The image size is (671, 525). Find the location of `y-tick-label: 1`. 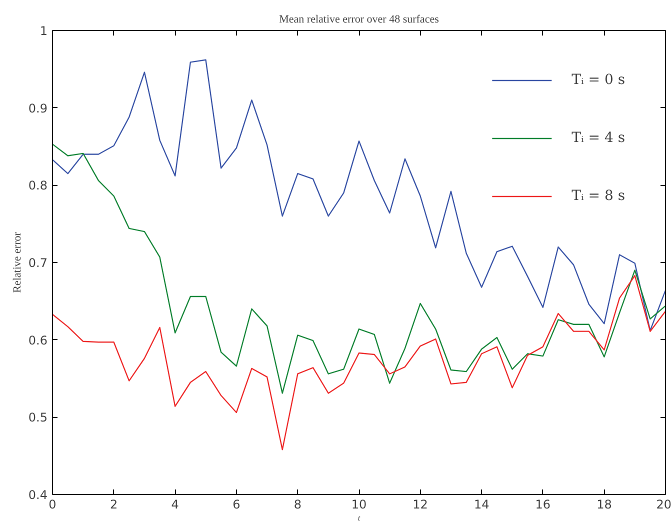

y-tick-label: 1 is located at coordinates (44, 31).